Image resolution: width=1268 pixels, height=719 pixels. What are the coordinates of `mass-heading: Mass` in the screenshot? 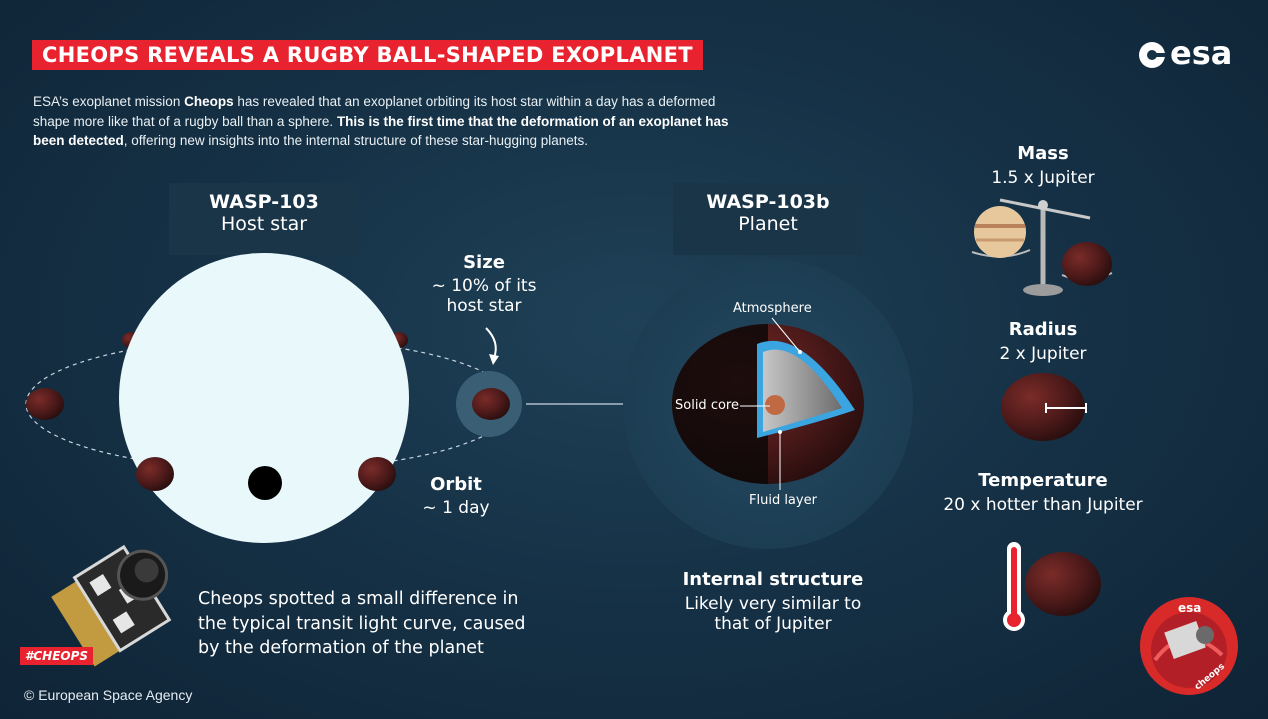 It's located at (1043, 153).